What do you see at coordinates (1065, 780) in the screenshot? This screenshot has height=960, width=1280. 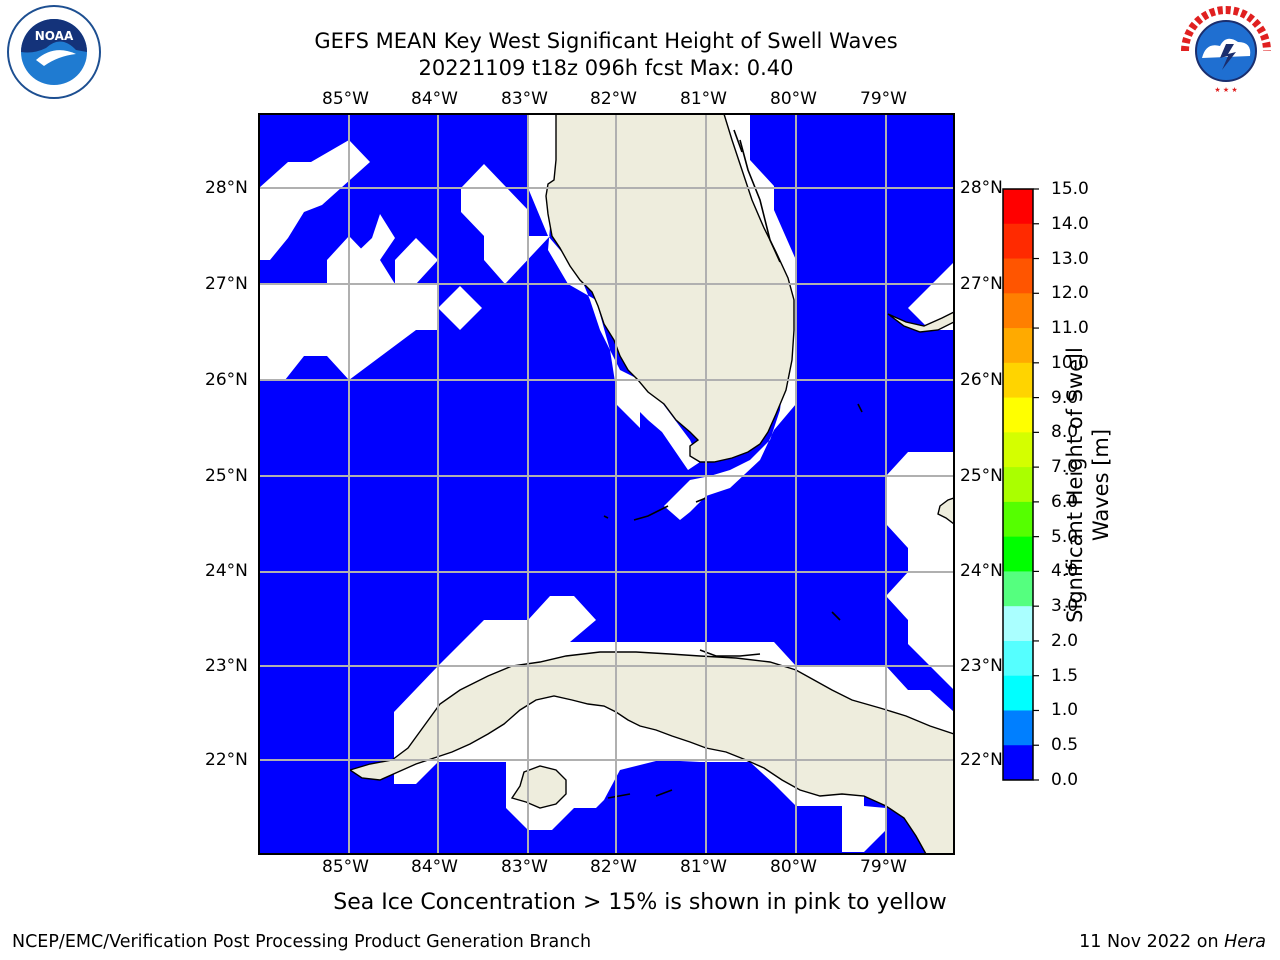 I see `colorbar-tick-label: 0.0` at bounding box center [1065, 780].